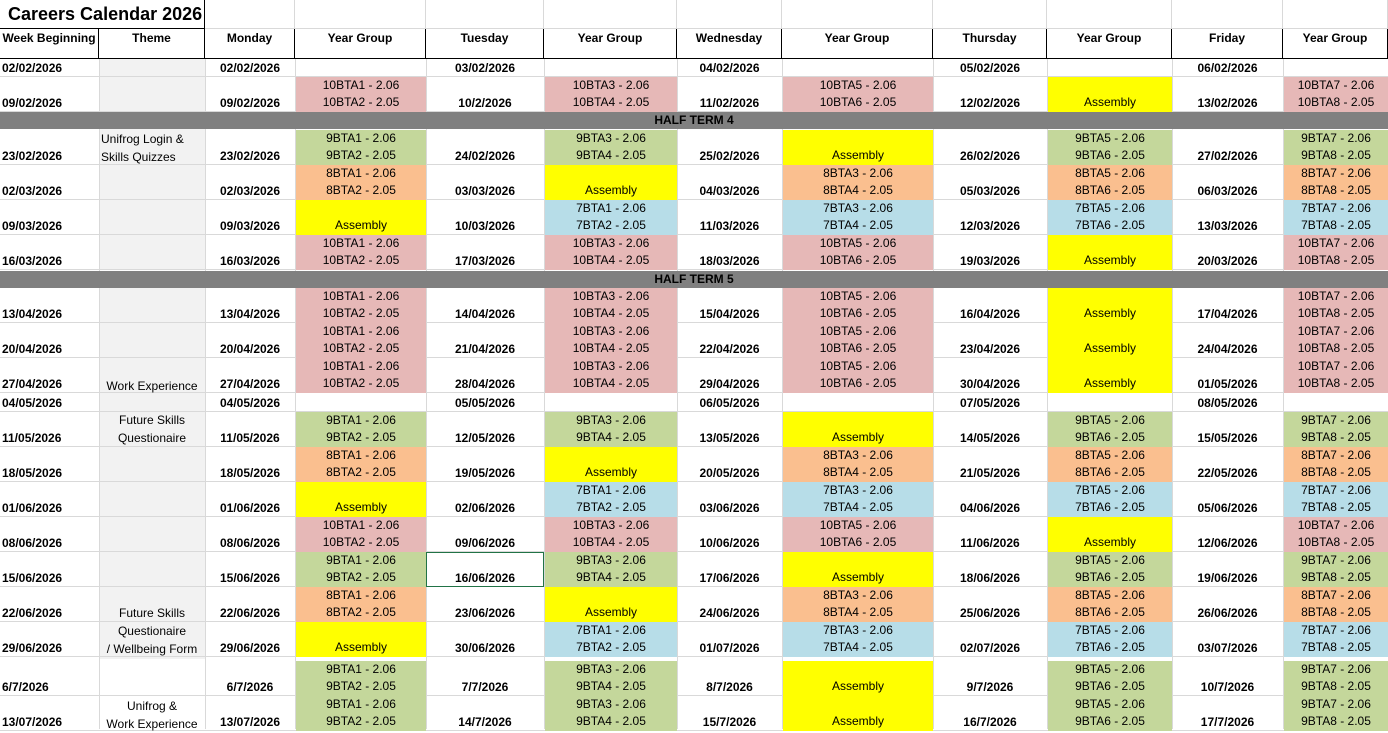  Describe the element at coordinates (250, 403) in the screenshot. I see `monday-date: 04/05/2026` at that location.